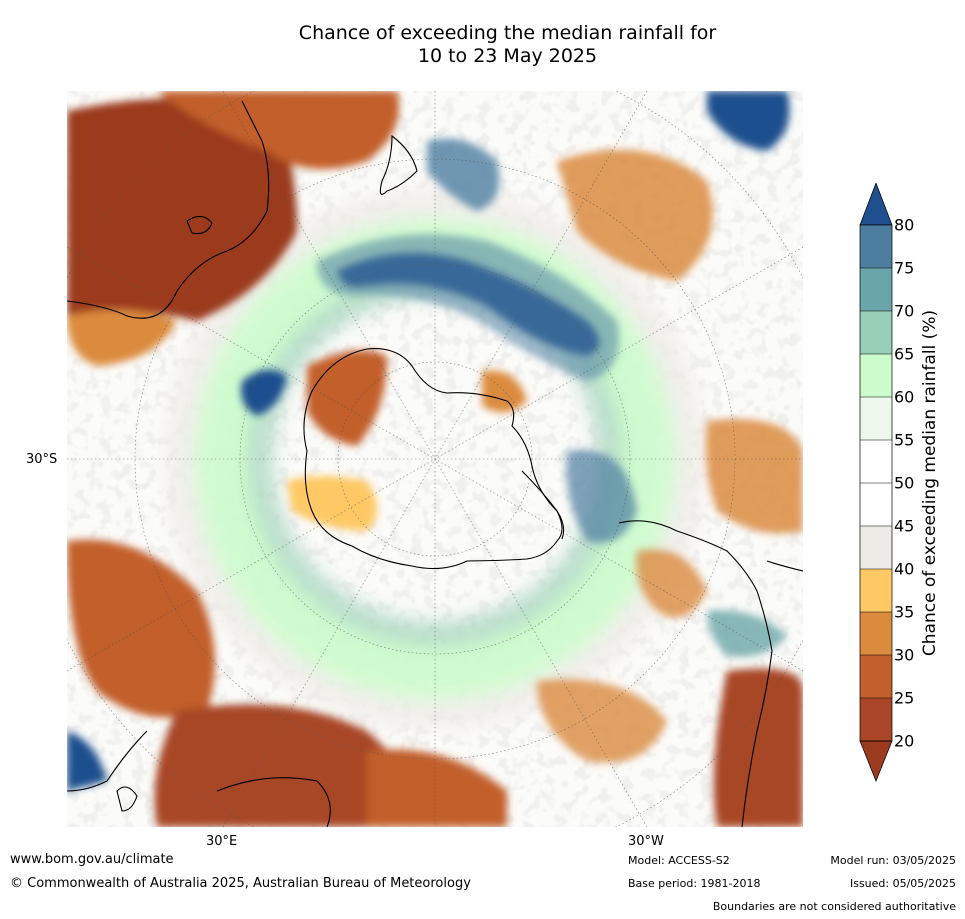 This screenshot has height=919, width=965. What do you see at coordinates (904, 397) in the screenshot?
I see `colorbar-tick-60: 60` at bounding box center [904, 397].